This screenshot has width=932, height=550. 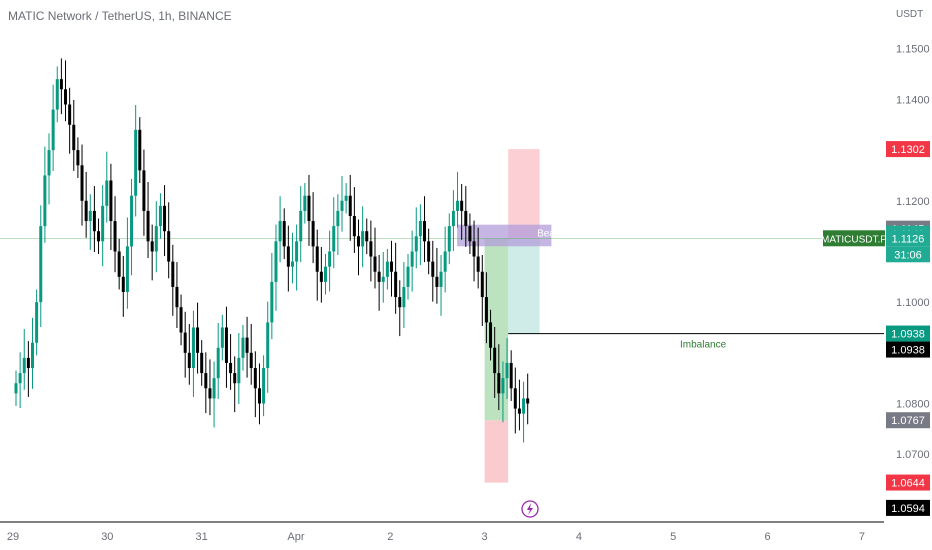 What do you see at coordinates (703, 345) in the screenshot?
I see `imbalance-label: Imbalance` at bounding box center [703, 345].